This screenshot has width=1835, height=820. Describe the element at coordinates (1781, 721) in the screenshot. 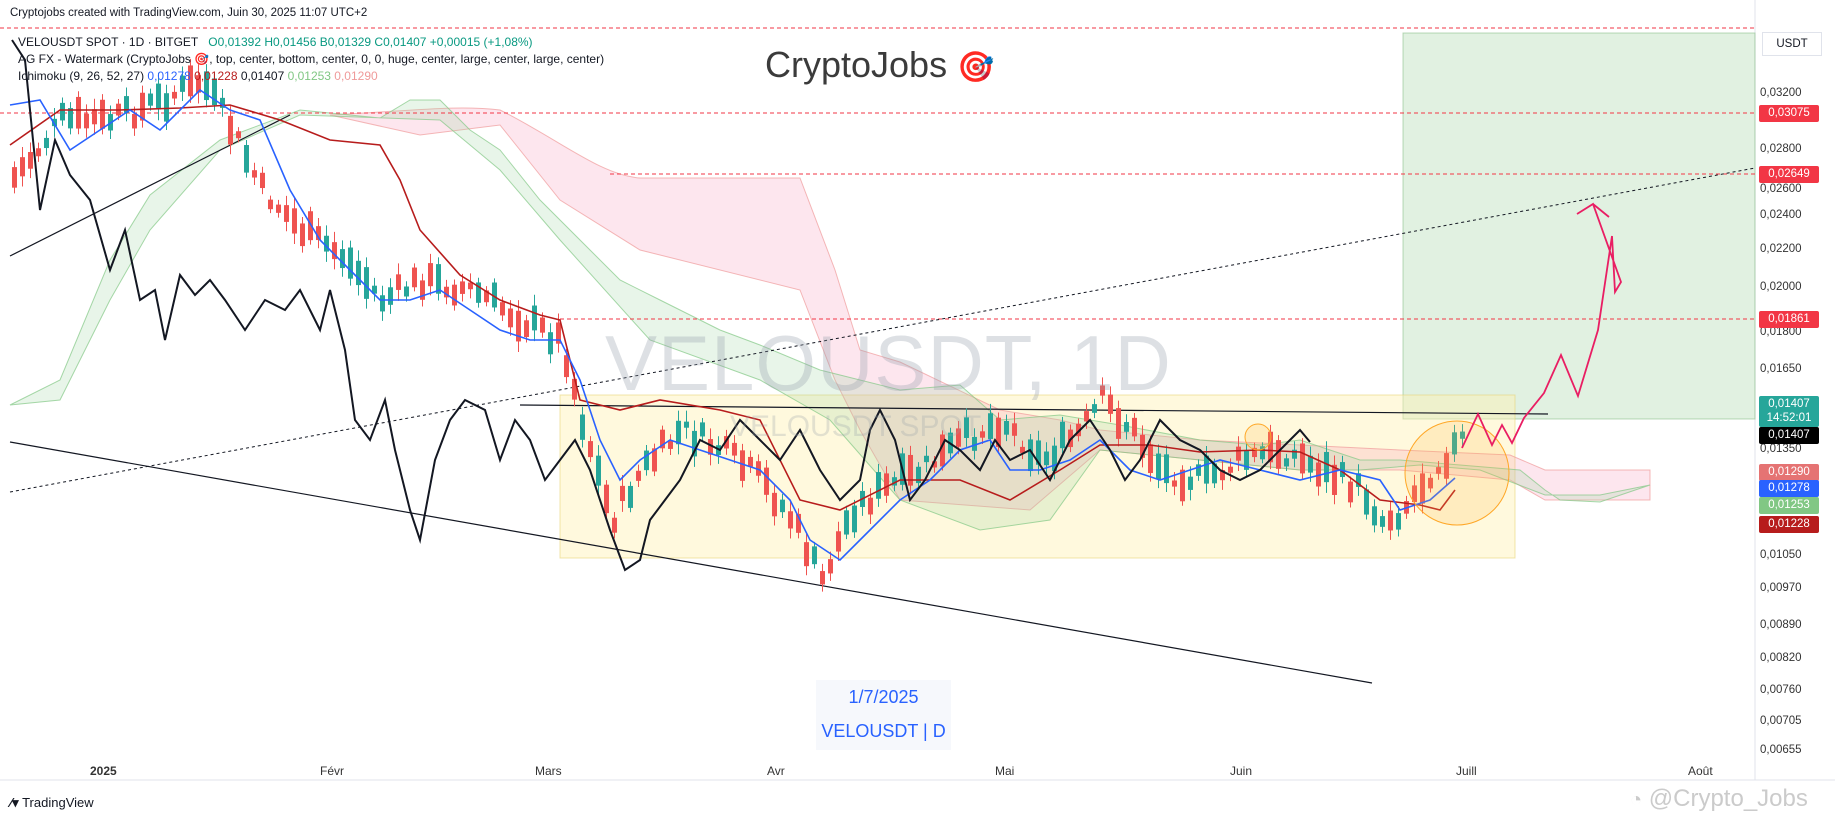

I see `price-tick: 0,00705` at that location.